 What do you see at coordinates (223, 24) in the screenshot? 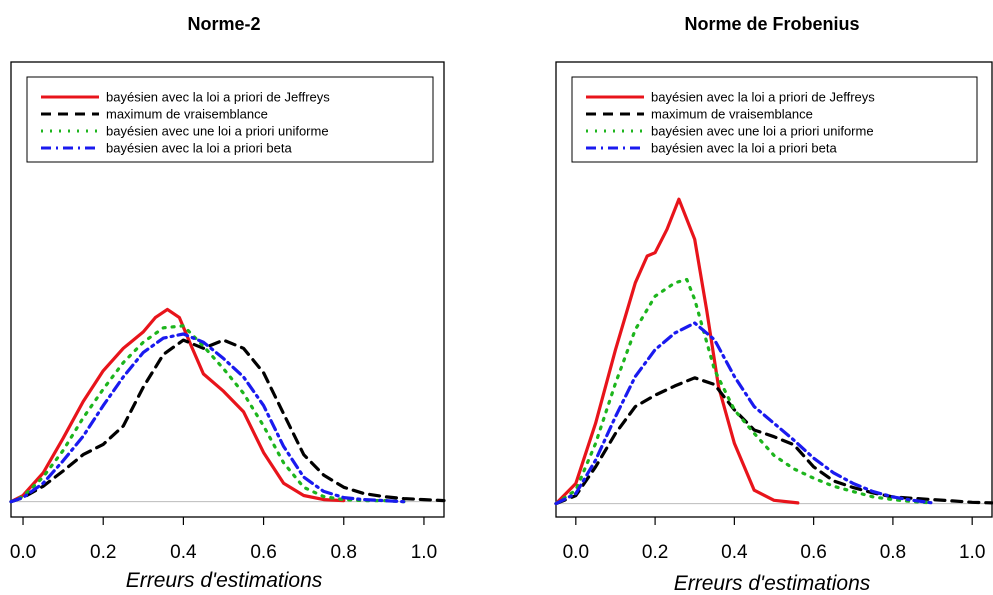
I see `chart-title: Norme-2` at bounding box center [223, 24].